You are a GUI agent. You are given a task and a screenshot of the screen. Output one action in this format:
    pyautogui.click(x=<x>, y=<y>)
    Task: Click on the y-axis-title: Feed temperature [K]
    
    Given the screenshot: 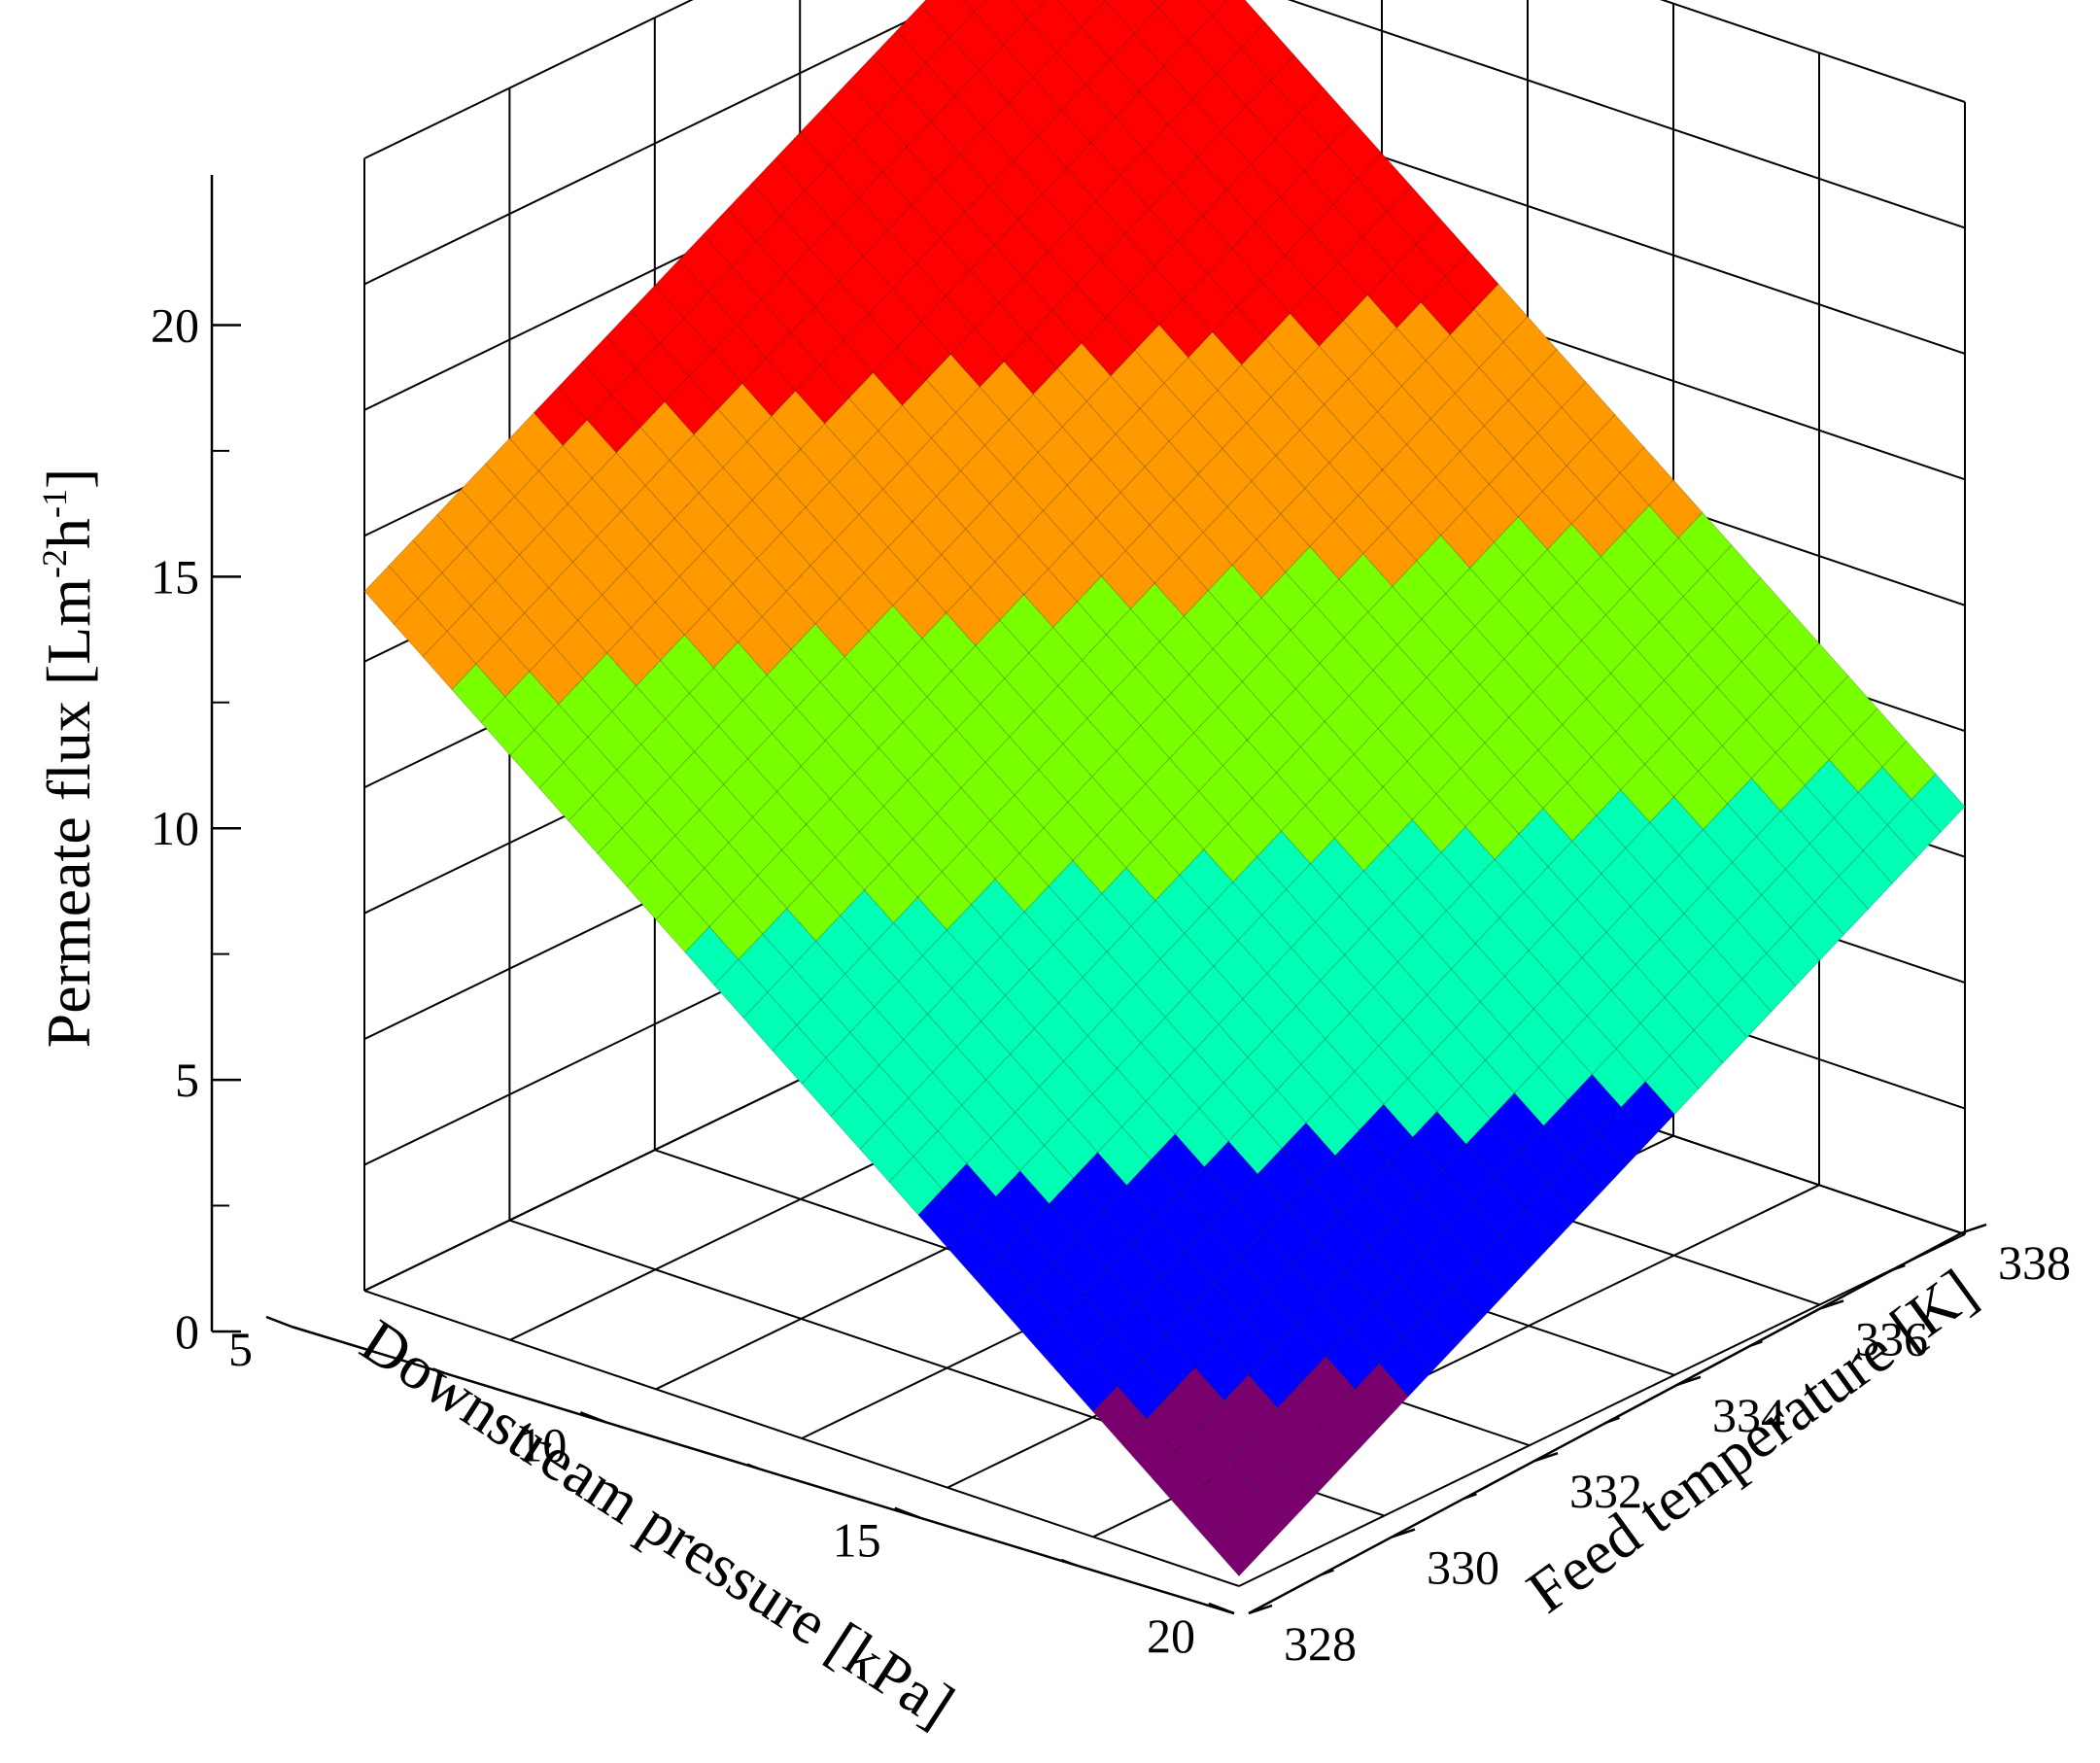 What is the action you would take?
    pyautogui.click(x=1751, y=1441)
    